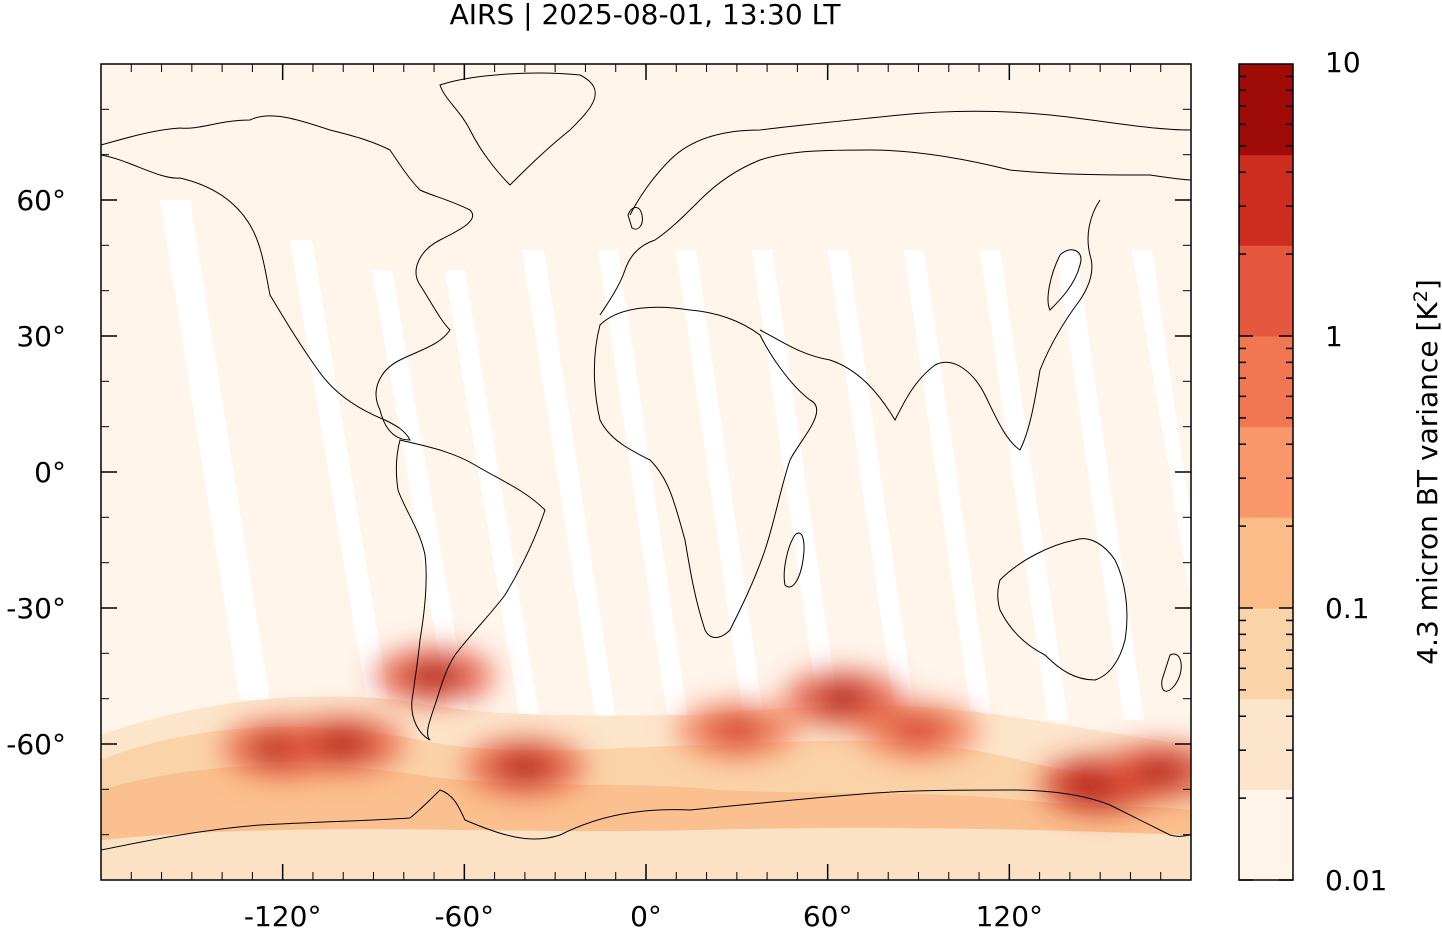 The width and height of the screenshot is (1442, 930). What do you see at coordinates (646, 820) in the screenshot?
I see `coast-antarctica` at bounding box center [646, 820].